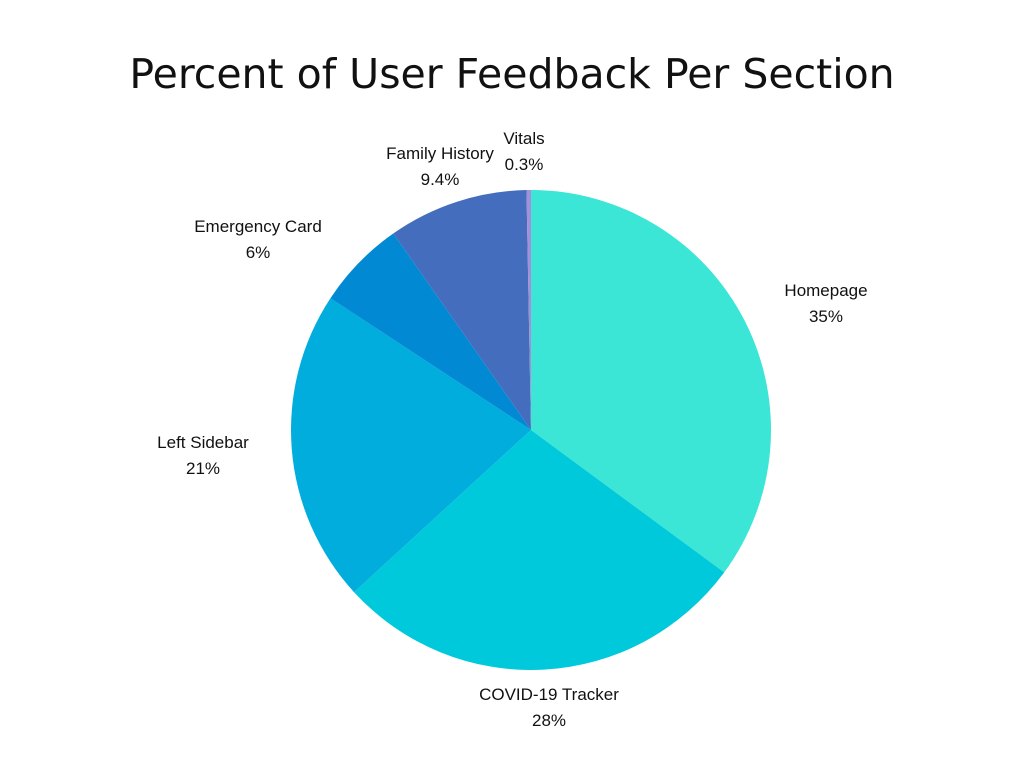  I want to click on pie-slice-emergency-card, so click(430, 331).